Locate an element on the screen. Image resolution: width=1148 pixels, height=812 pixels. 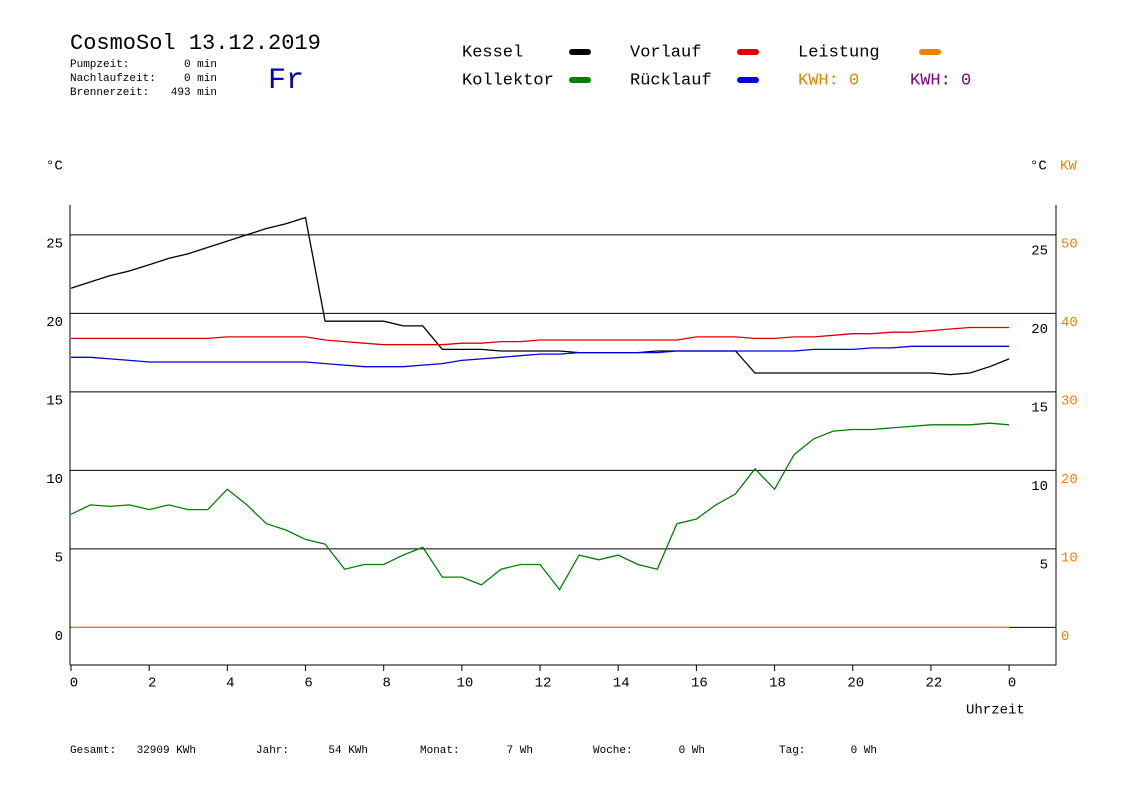
y2-tick-label: 50 is located at coordinates (1069, 245).